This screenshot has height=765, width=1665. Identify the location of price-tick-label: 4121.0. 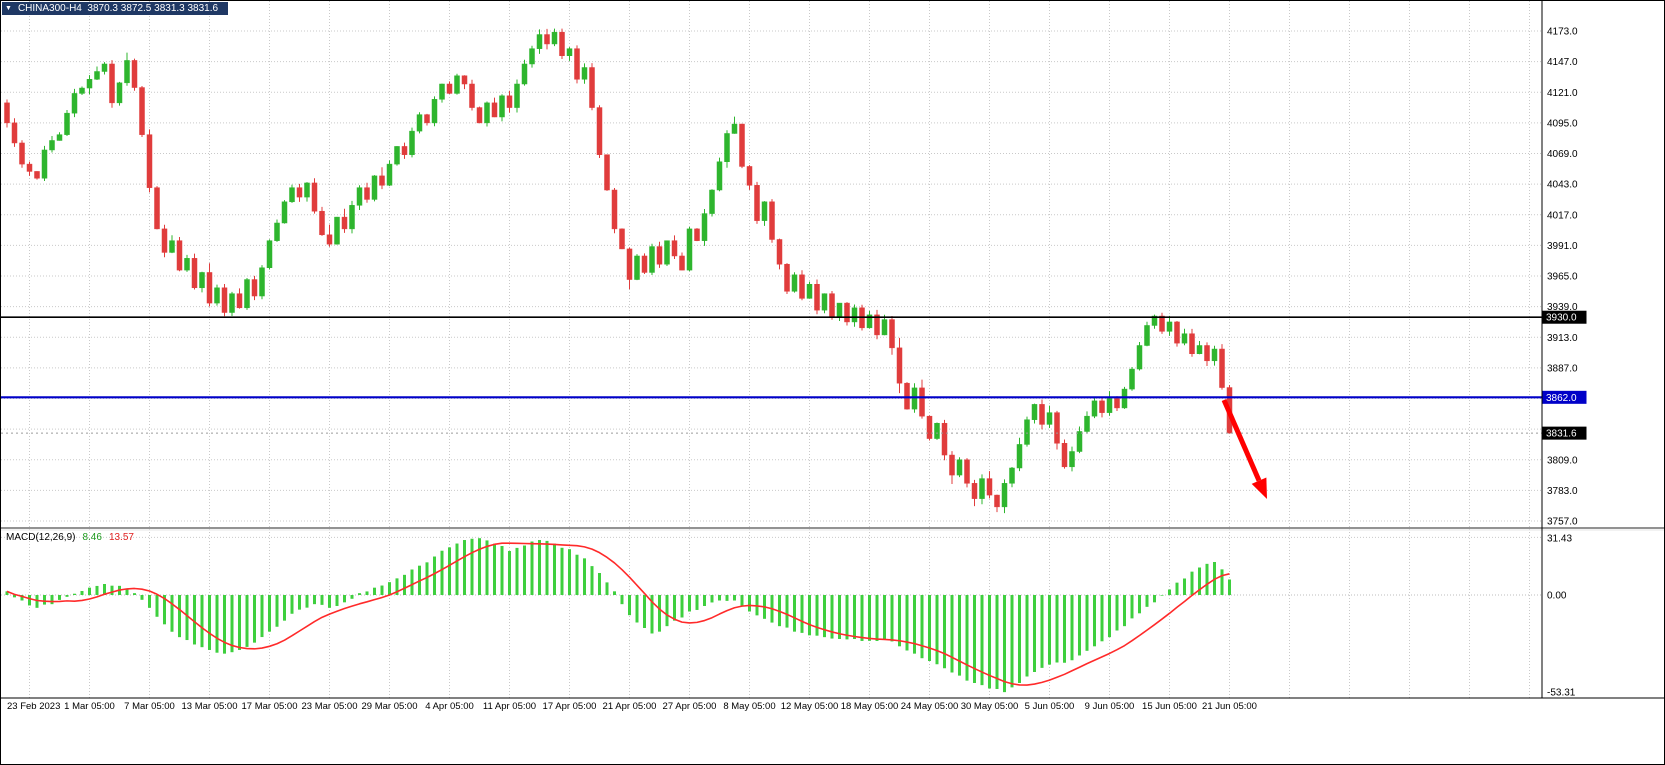
(1562, 93).